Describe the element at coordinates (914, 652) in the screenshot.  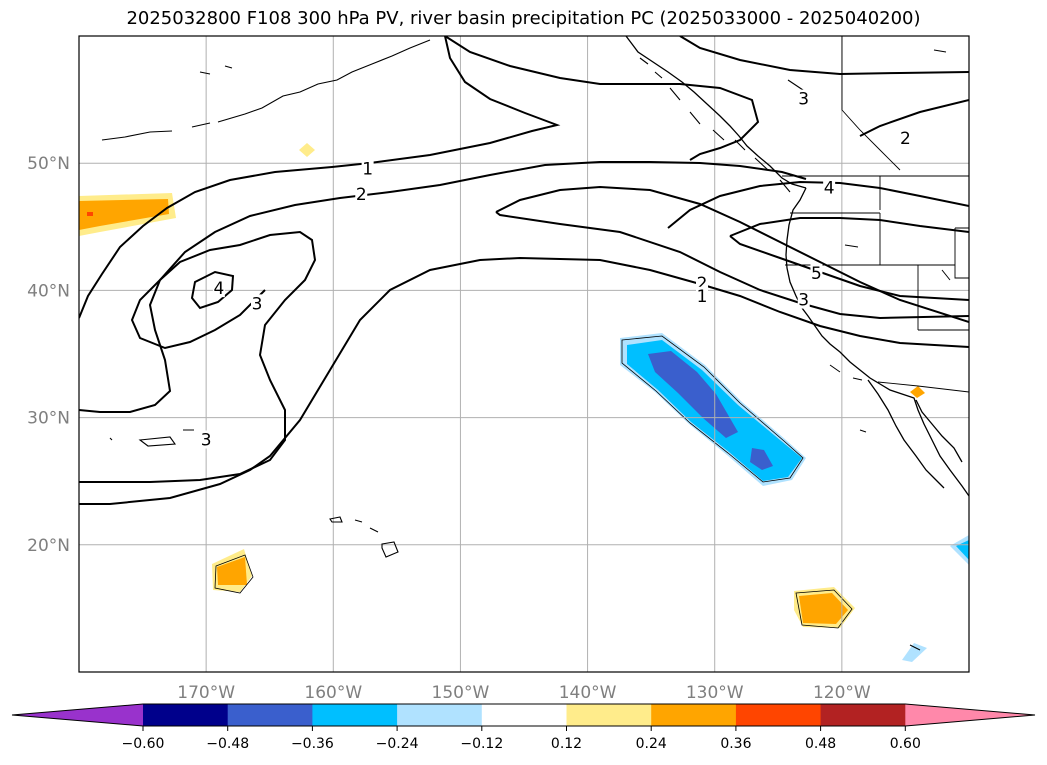
I see `precip-negative-light` at that location.